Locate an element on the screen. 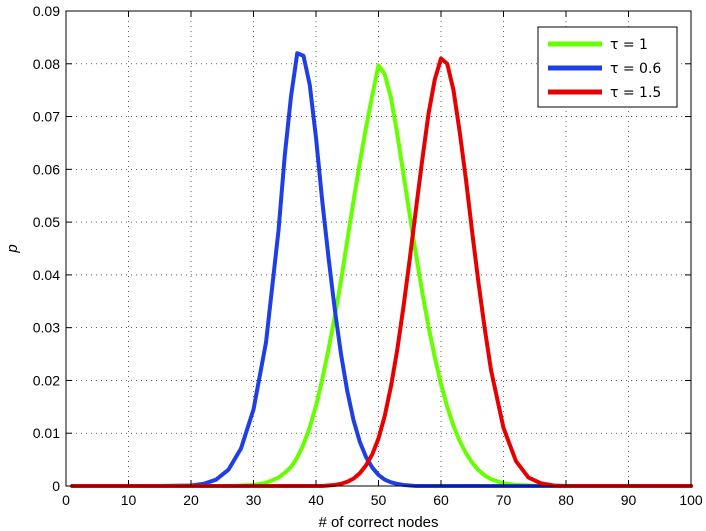 The image size is (706, 531). y-tick-label: 0.01 is located at coordinates (46, 433).